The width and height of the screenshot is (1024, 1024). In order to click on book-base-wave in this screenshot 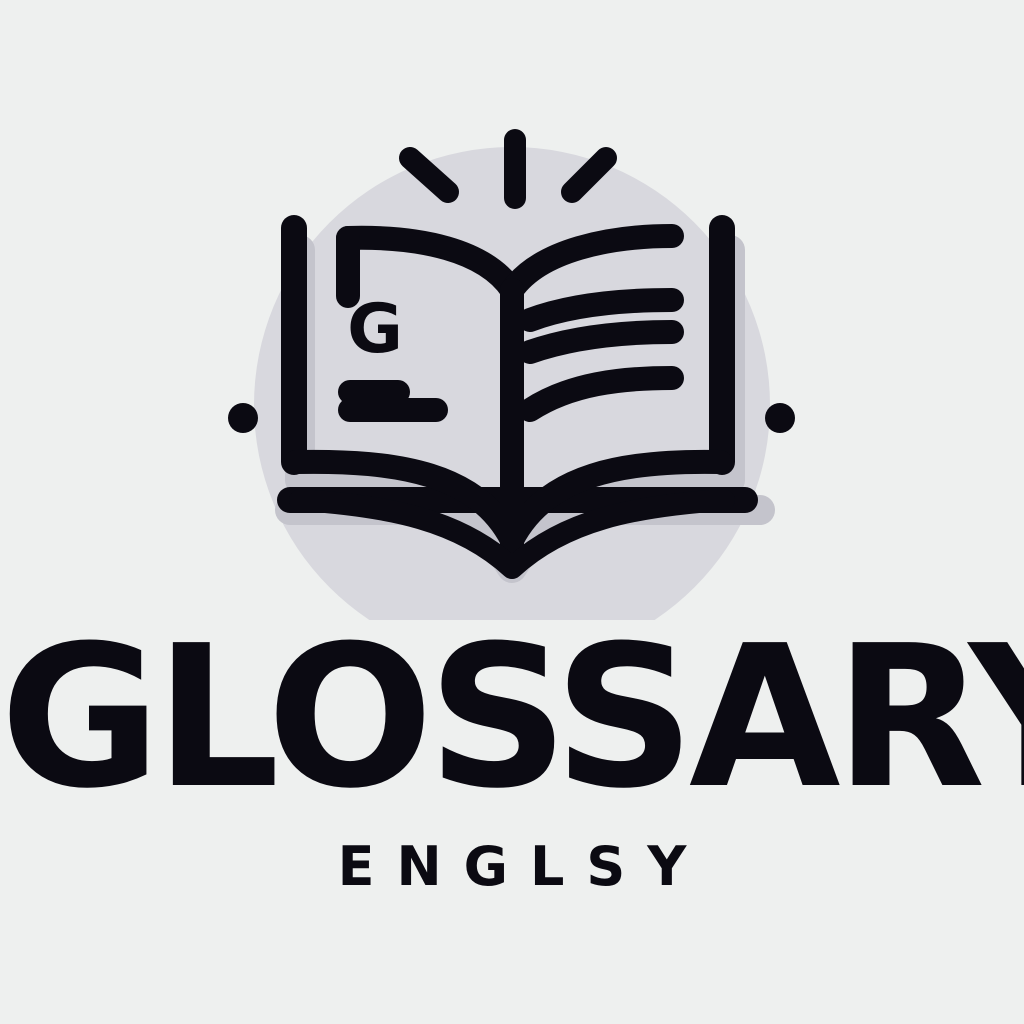, I will do `click(512, 534)`.